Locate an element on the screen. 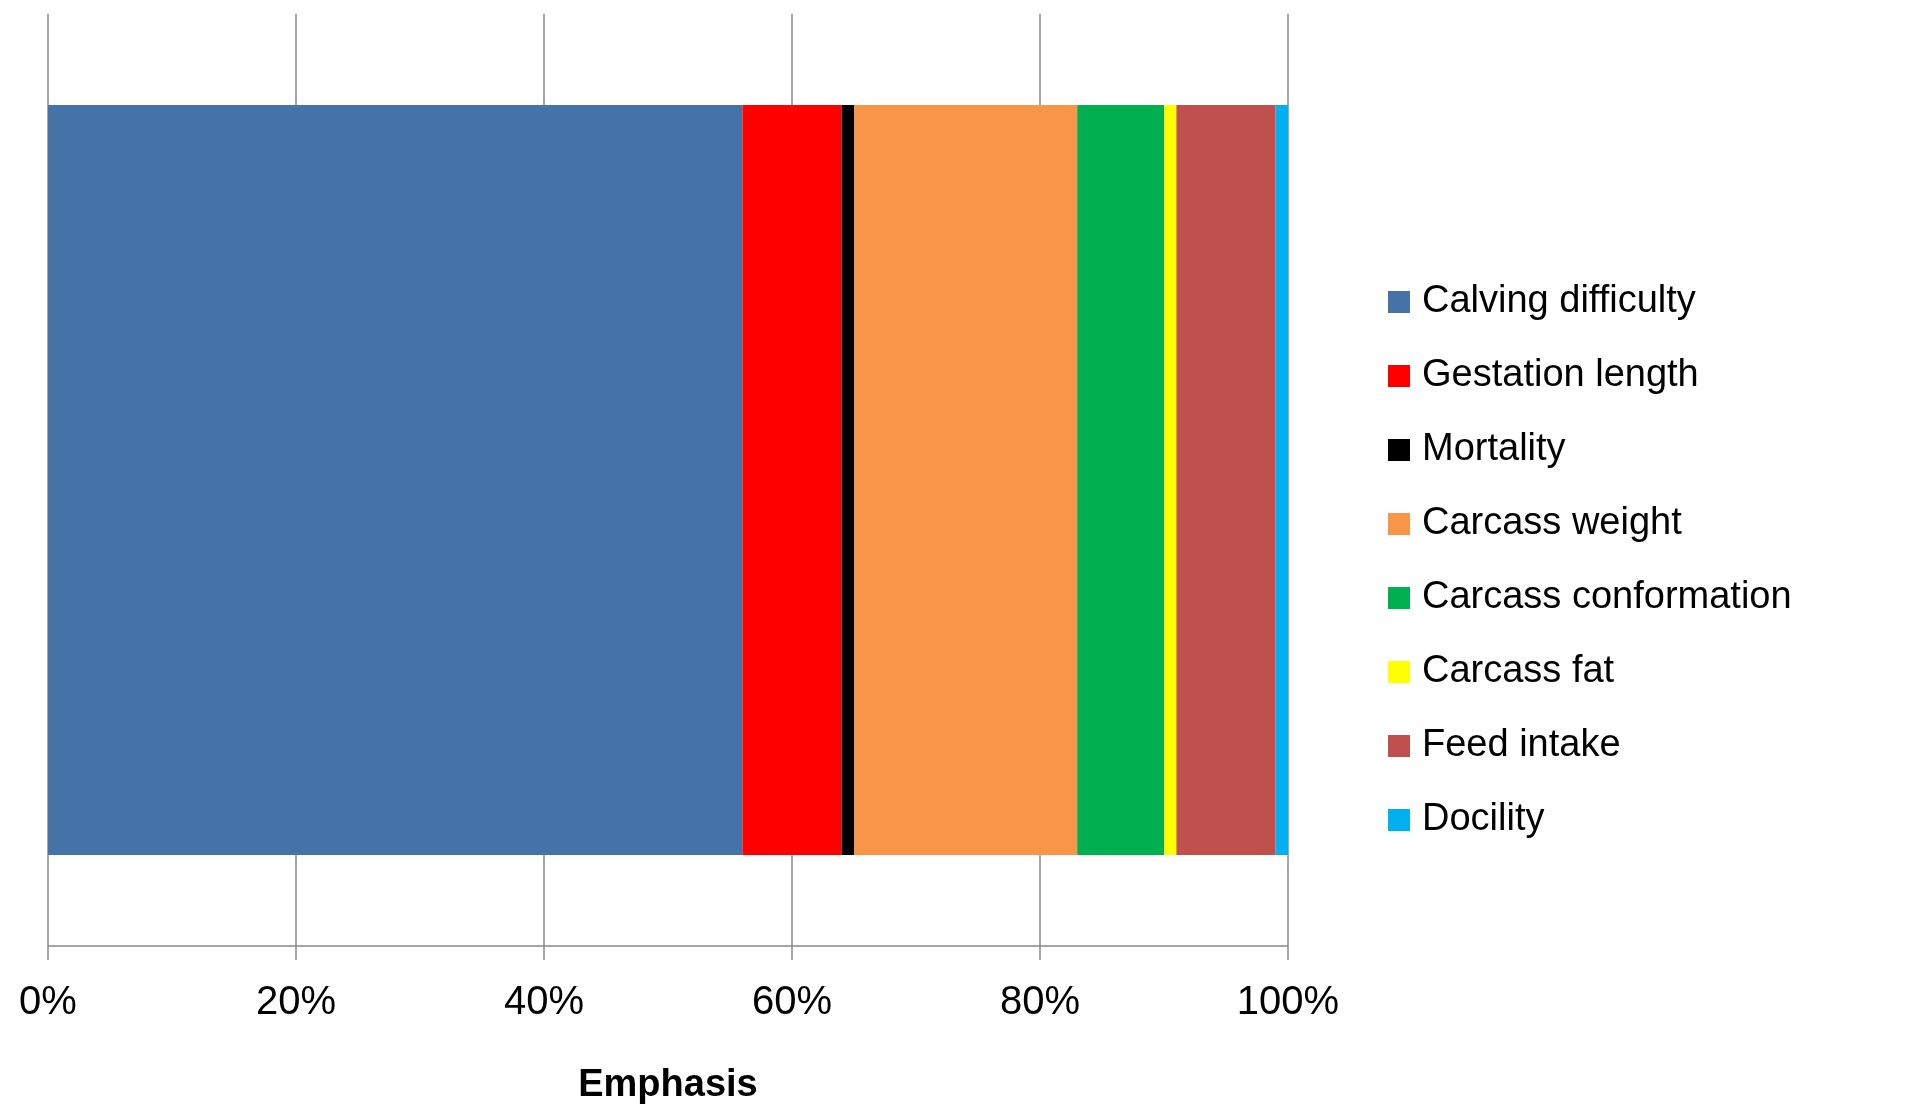 The height and width of the screenshot is (1115, 1921). legend-label: Docility is located at coordinates (1483, 817).